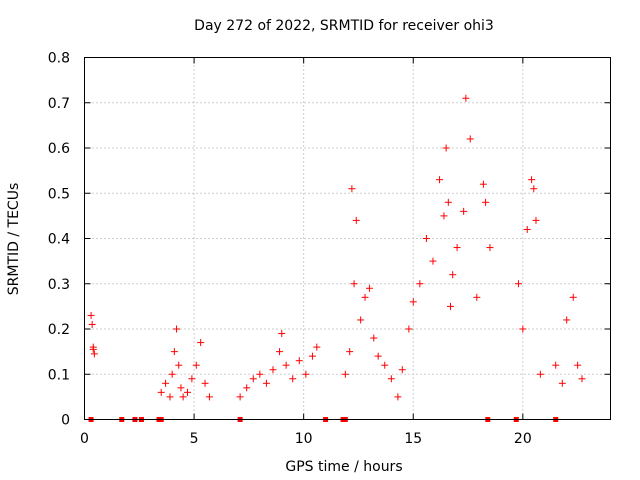 This screenshot has height=480, width=640. Describe the element at coordinates (343, 467) in the screenshot. I see `x-axis-label: GPS time / hours` at that location.